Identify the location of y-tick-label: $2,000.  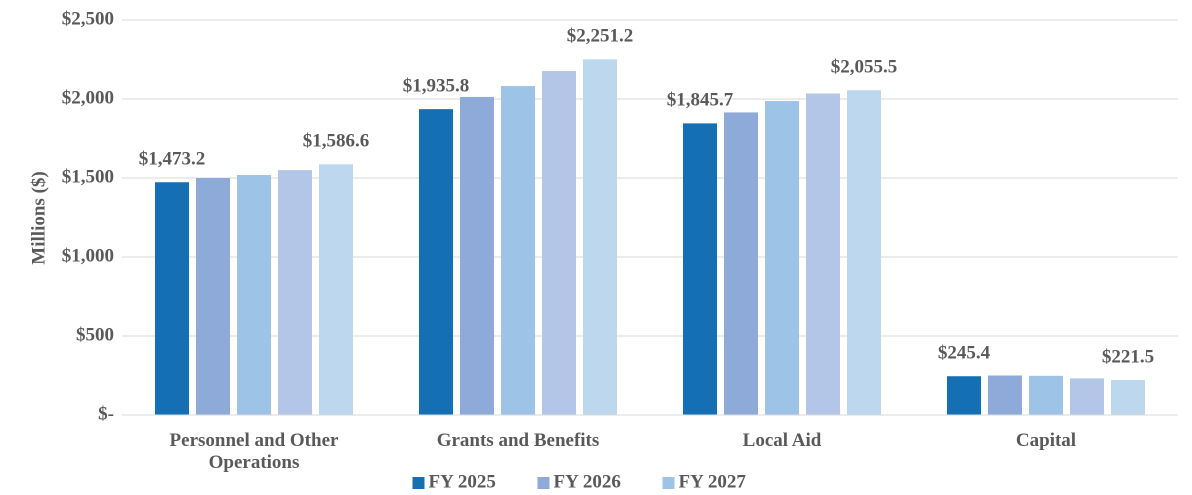
(88, 97).